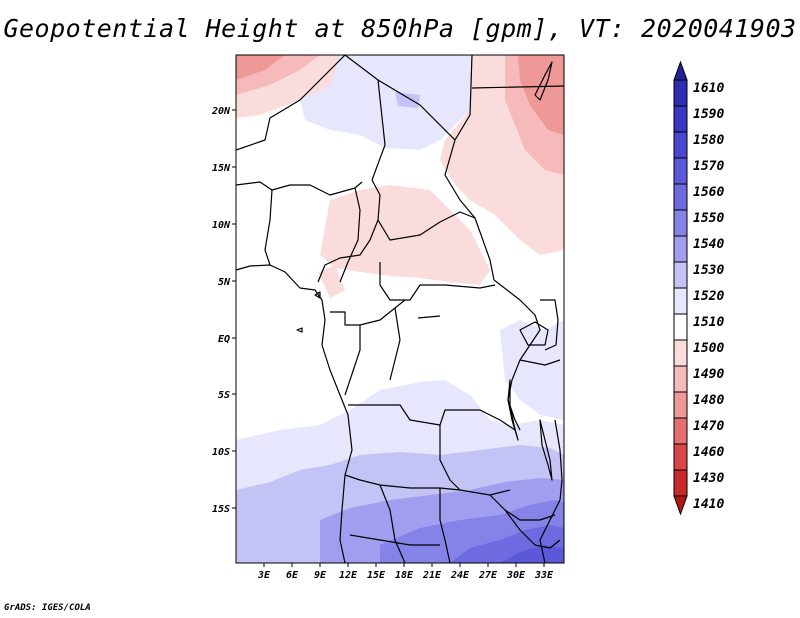  What do you see at coordinates (224, 339) in the screenshot?
I see `lat-label-EQ: EQ` at bounding box center [224, 339].